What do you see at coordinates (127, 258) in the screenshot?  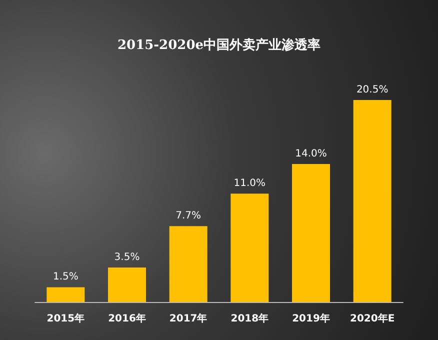 I see `data-label: 3.5%` at bounding box center [127, 258].